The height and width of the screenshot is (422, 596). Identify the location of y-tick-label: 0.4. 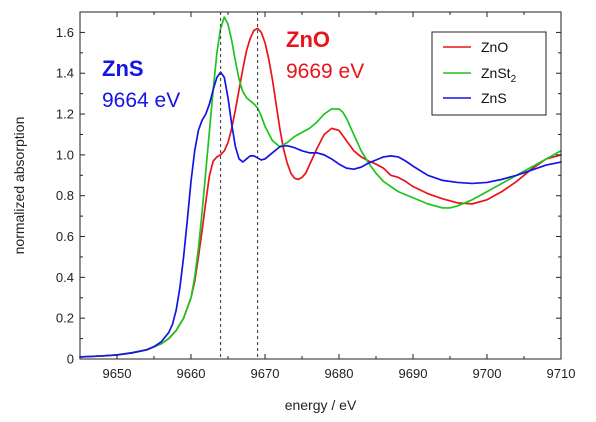
(65, 277).